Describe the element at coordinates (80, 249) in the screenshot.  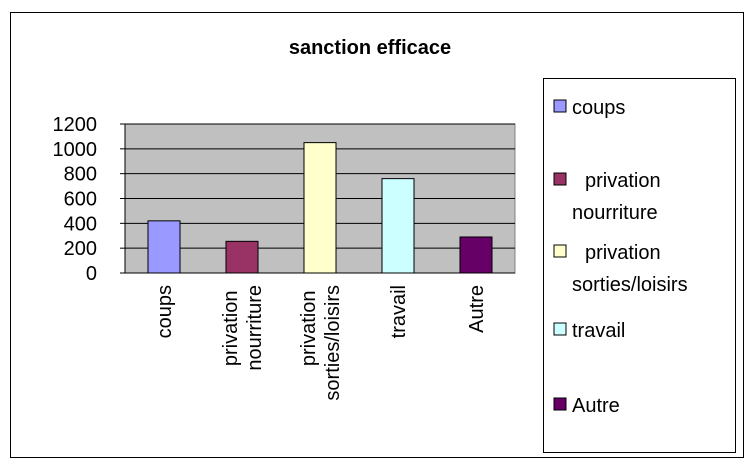
I see `y-tick-label: 200` at that location.